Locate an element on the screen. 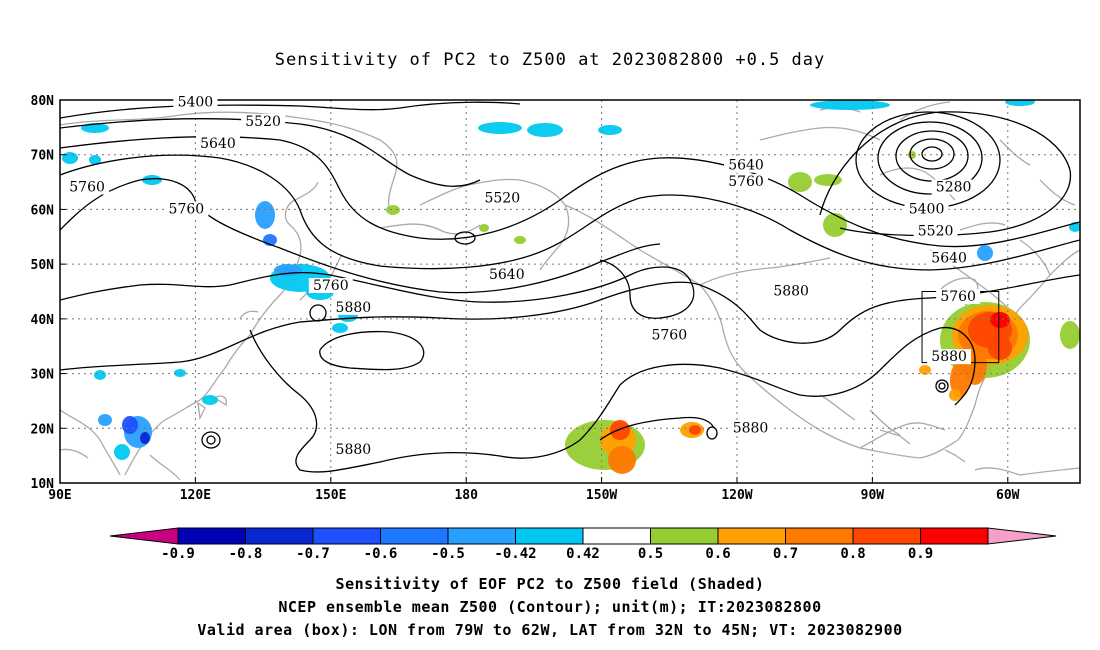 The image size is (1100, 650). colorbar-tick-label: 0.6 is located at coordinates (717, 554).